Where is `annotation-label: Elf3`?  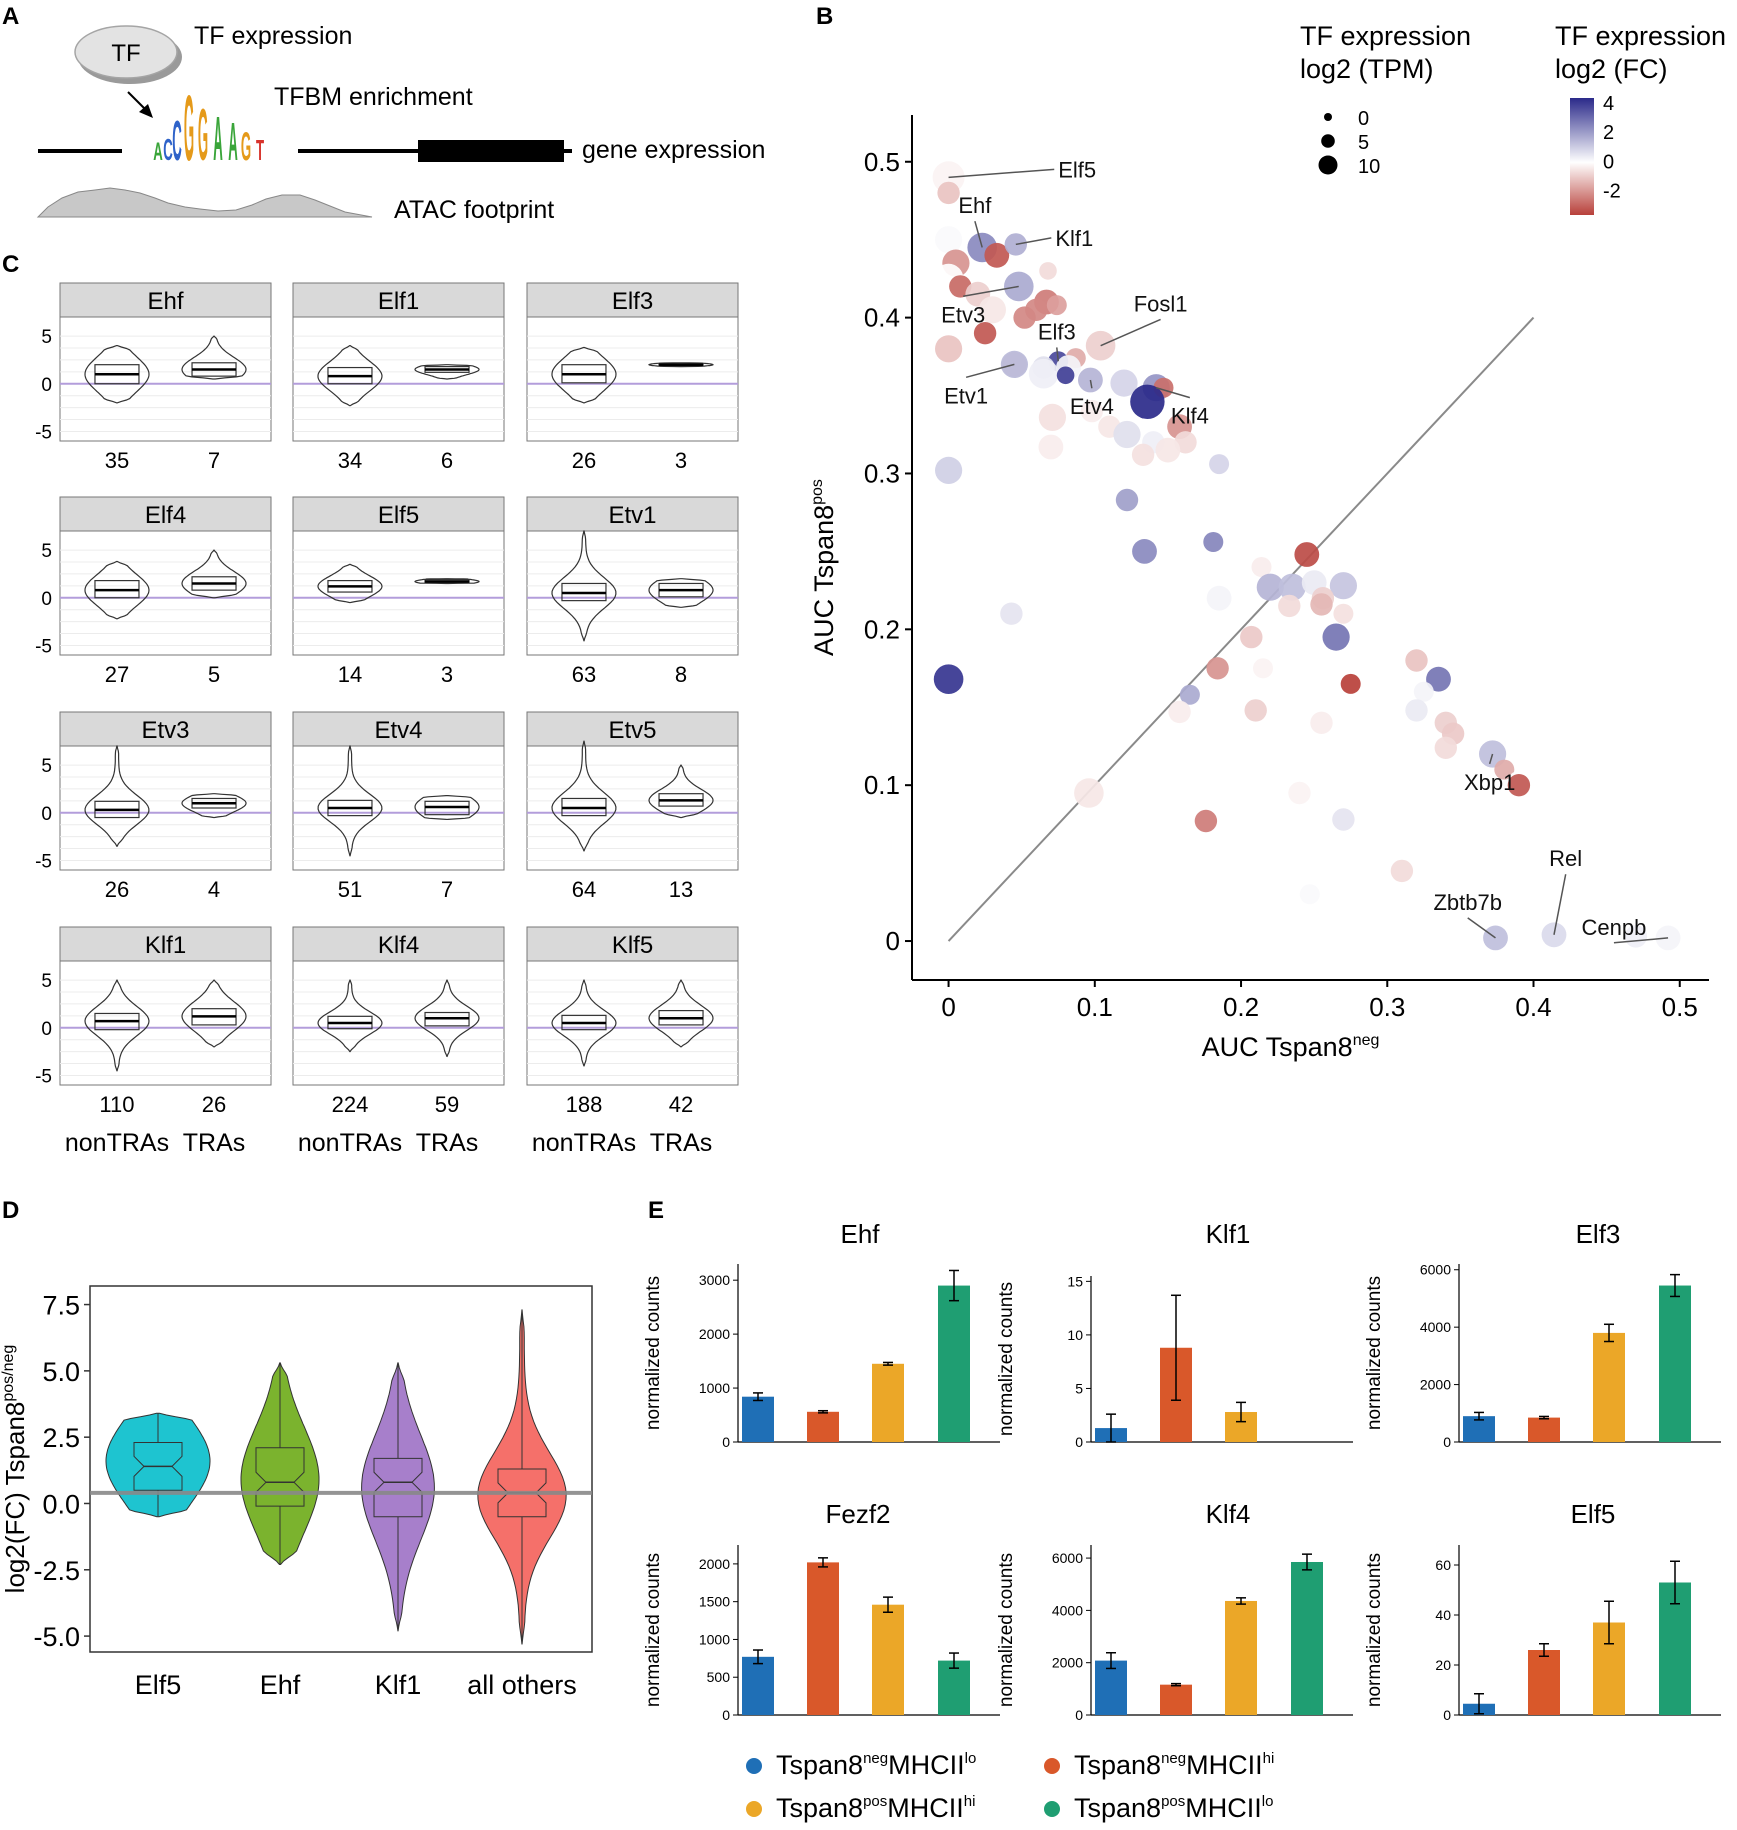
annotation-label: Elf3 is located at coordinates (1057, 331).